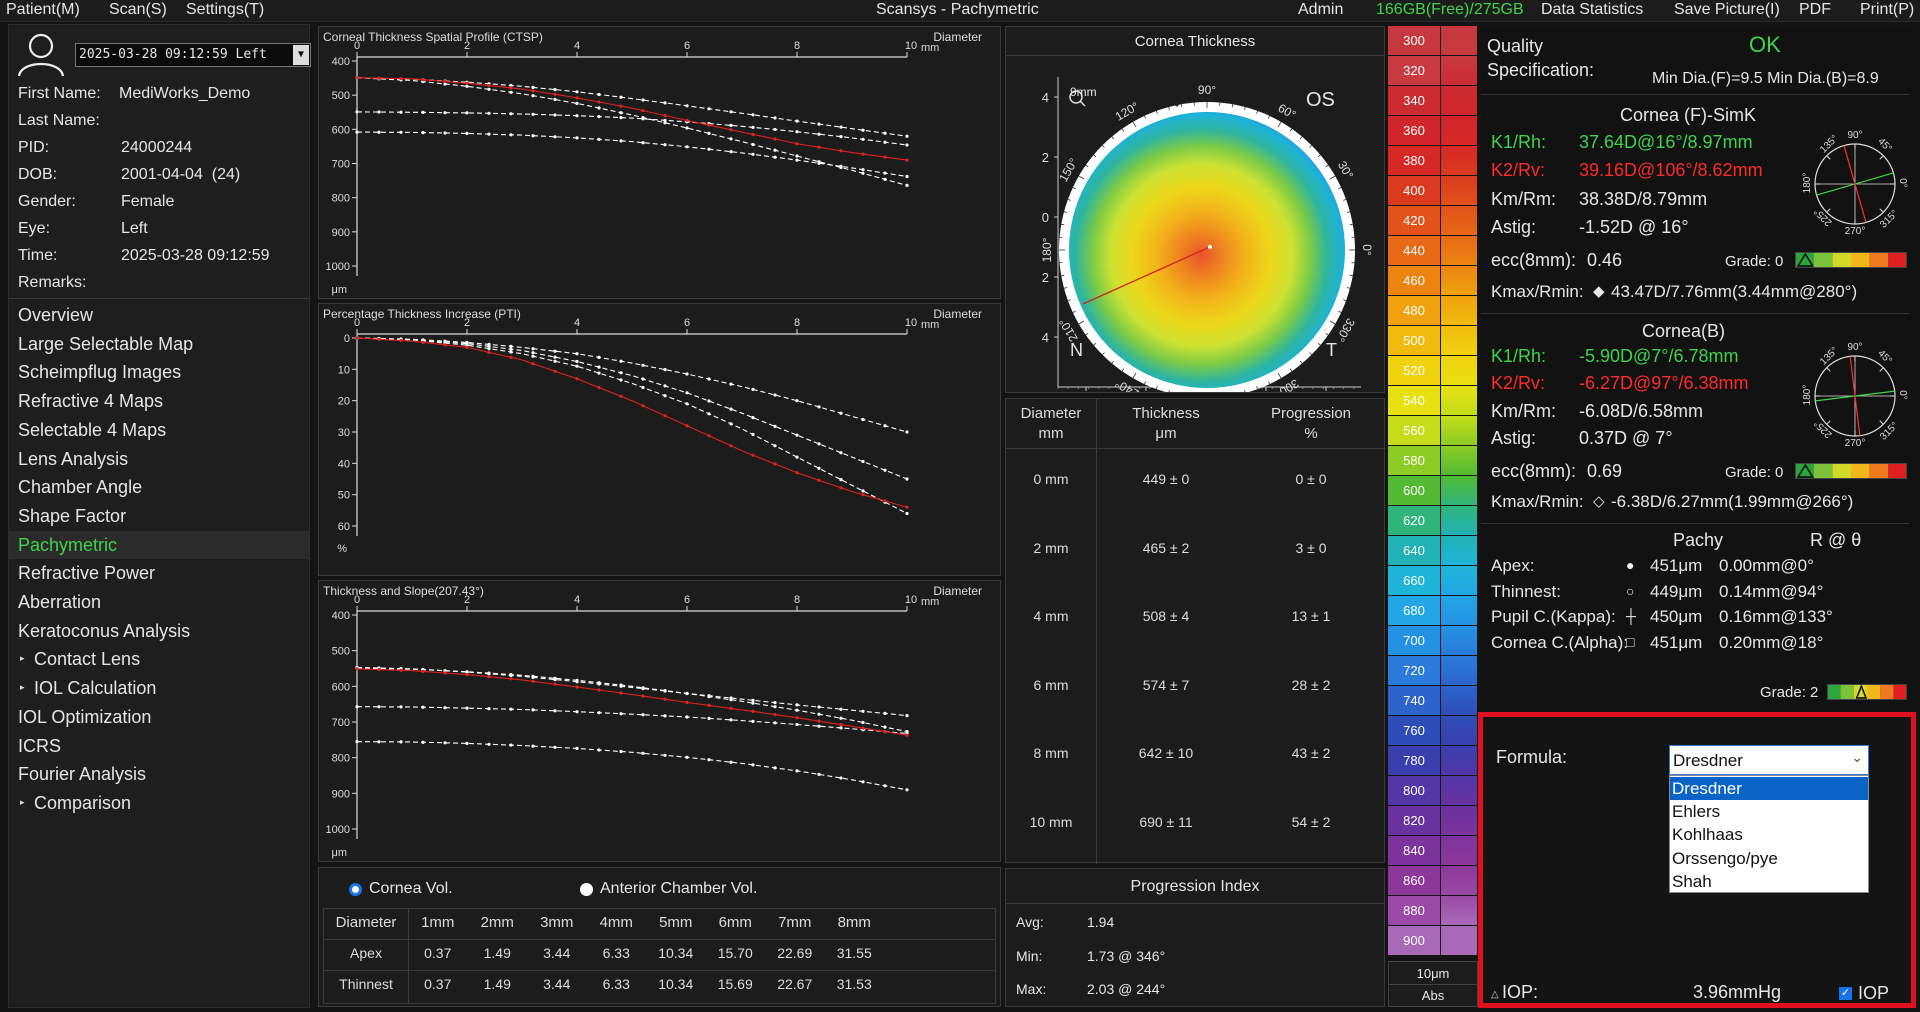 This screenshot has width=1920, height=1012. Describe the element at coordinates (1414, 370) in the screenshot. I see `scale-cell: 520` at that location.